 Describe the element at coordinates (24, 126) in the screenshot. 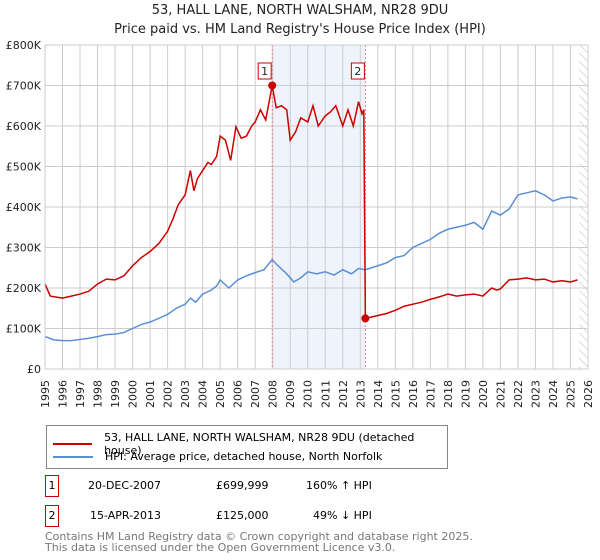

I see `y-tick-label: £600K` at that location.